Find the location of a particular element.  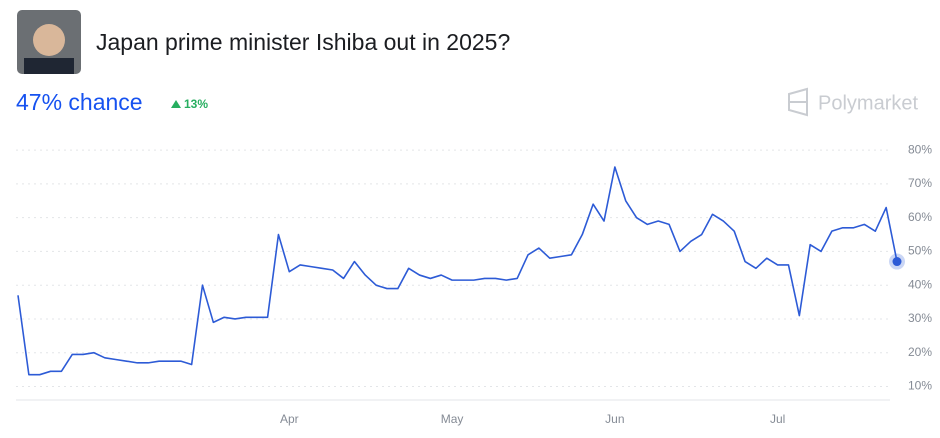

x-tick-label: Jul is located at coordinates (777, 419).